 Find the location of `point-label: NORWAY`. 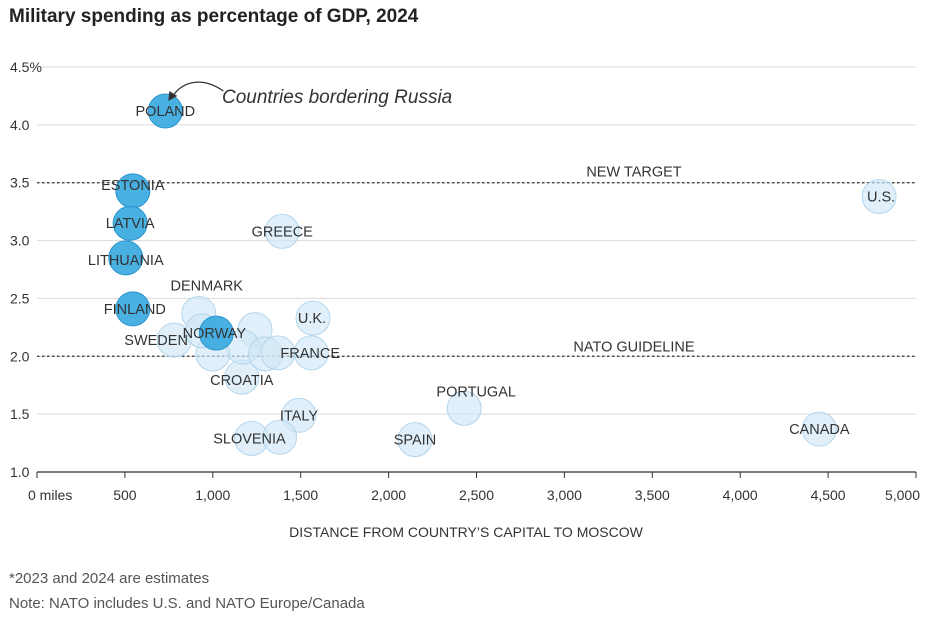

point-label: NORWAY is located at coordinates (215, 334).